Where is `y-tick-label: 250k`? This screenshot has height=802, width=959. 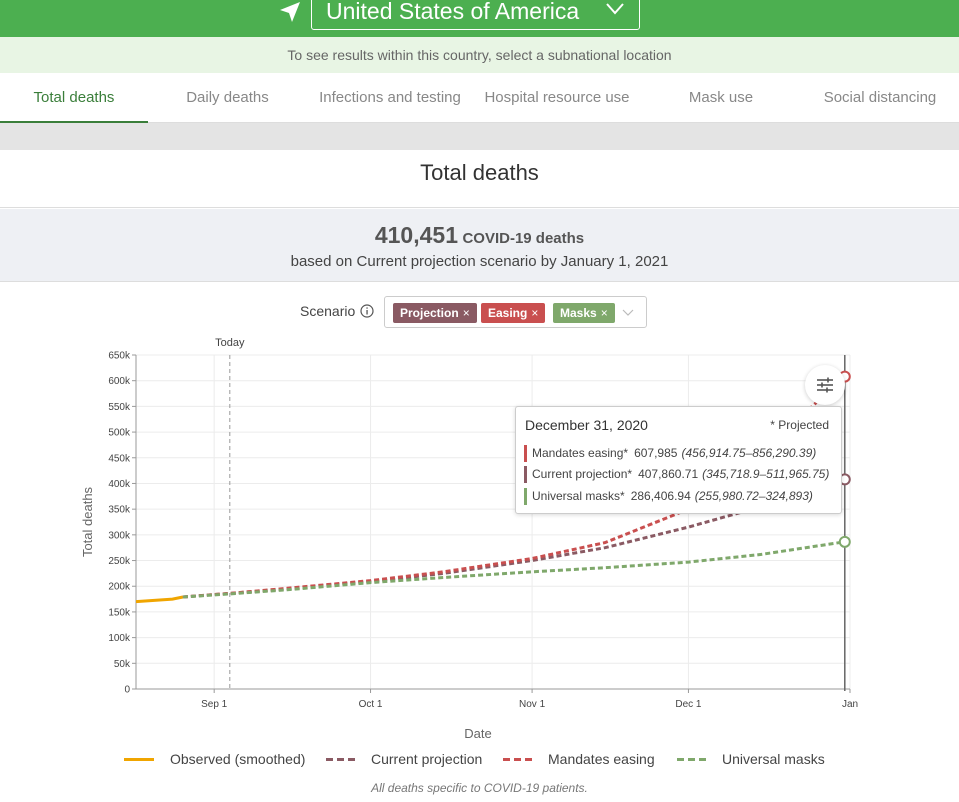
y-tick-label: 250k is located at coordinates (119, 561).